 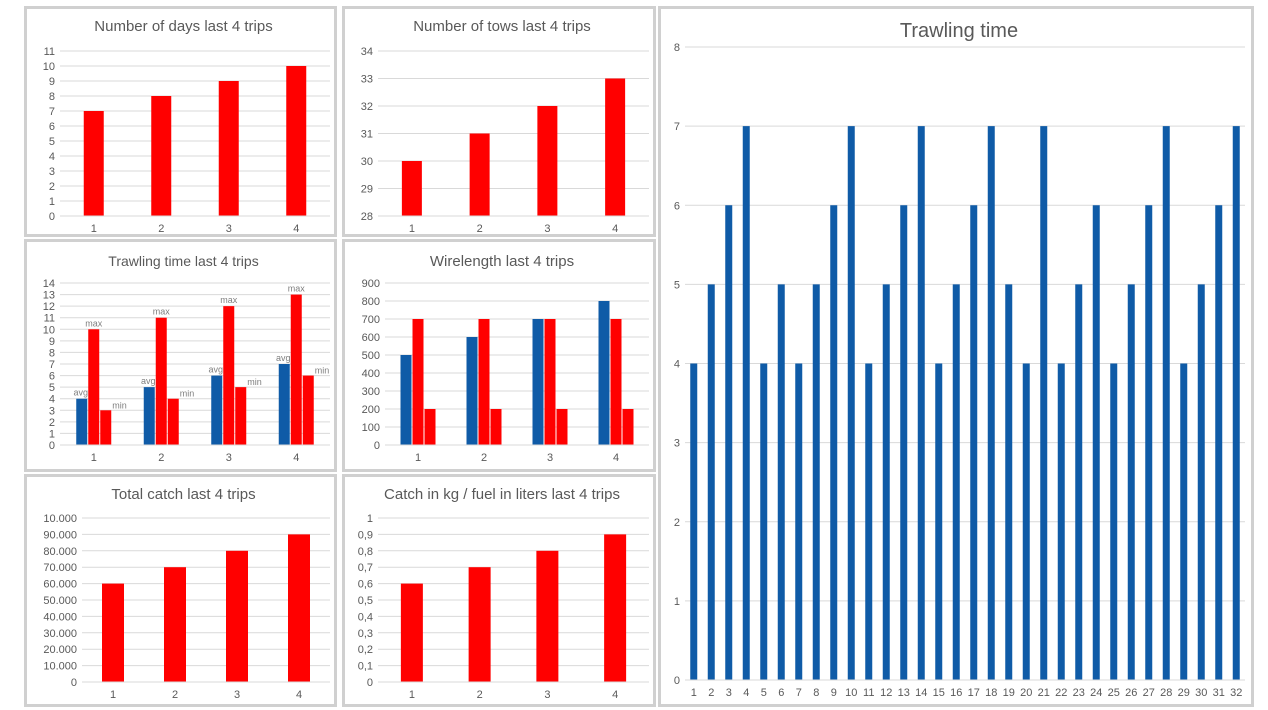 What do you see at coordinates (781, 482) in the screenshot?
I see `bar-trawlbig-s0-c6` at bounding box center [781, 482].